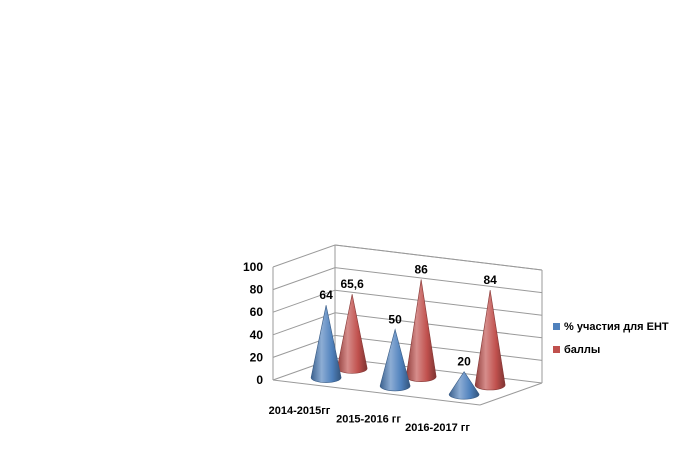 Image resolution: width=673 pixels, height=473 pixels. I want to click on x-axis-categories: 2014-2015гг 2015-2016 гг 2016-2017 гг, so click(370, 419).